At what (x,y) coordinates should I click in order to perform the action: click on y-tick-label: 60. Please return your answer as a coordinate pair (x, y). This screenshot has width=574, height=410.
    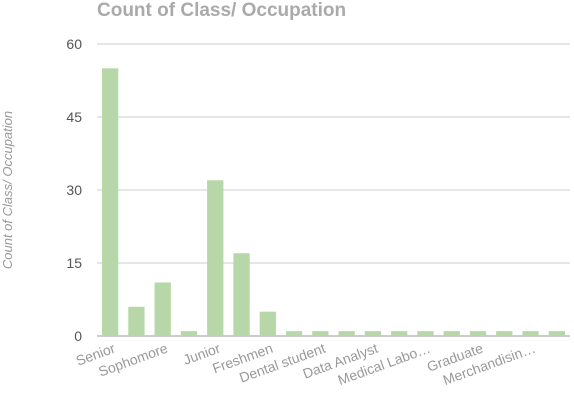
    Looking at the image, I should click on (74, 44).